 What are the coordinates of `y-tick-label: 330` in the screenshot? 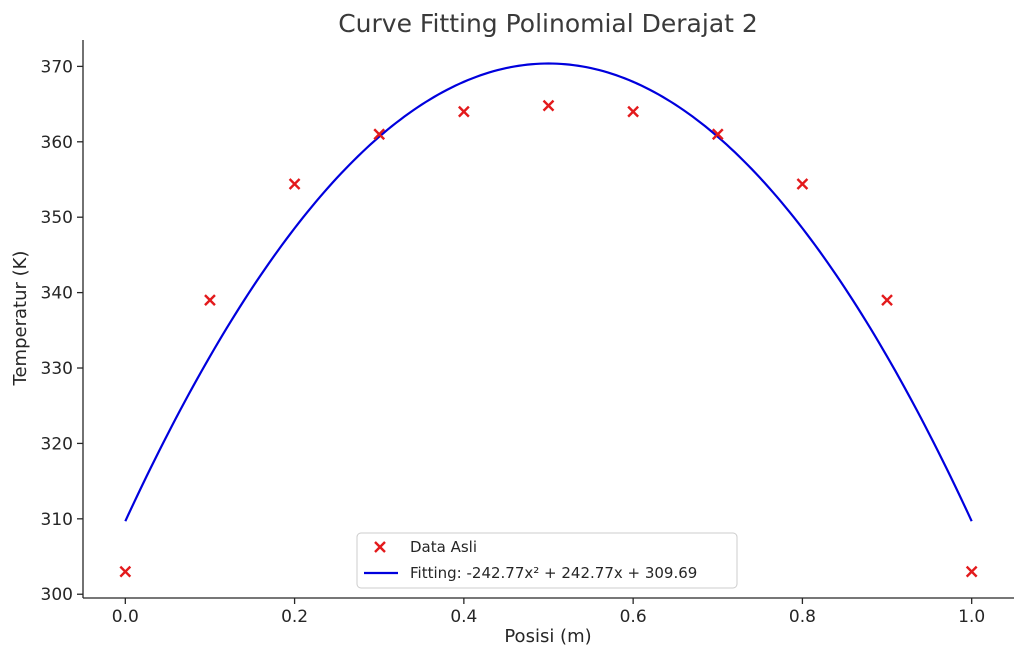 It's located at (57, 369).